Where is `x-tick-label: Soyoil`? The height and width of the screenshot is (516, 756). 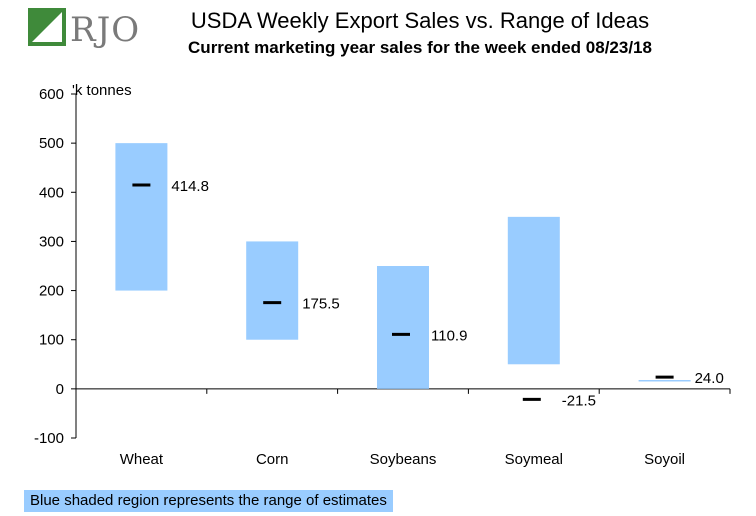 x-tick-label: Soyoil is located at coordinates (664, 459).